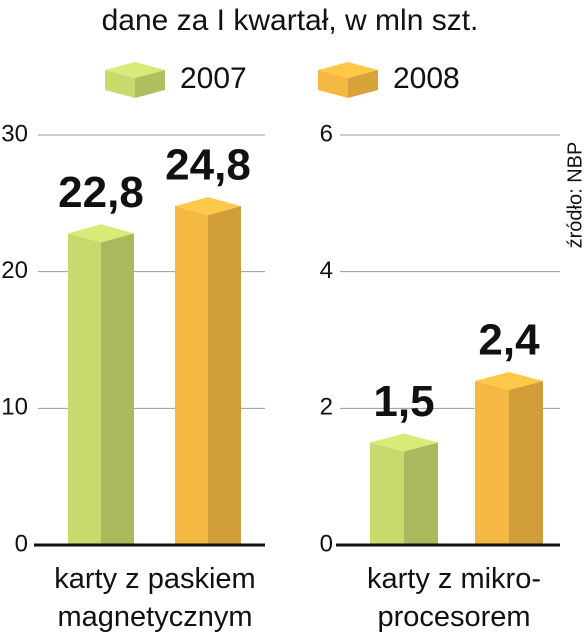 The width and height of the screenshot is (588, 640). I want to click on y-tick-label: 10, so click(14, 407).